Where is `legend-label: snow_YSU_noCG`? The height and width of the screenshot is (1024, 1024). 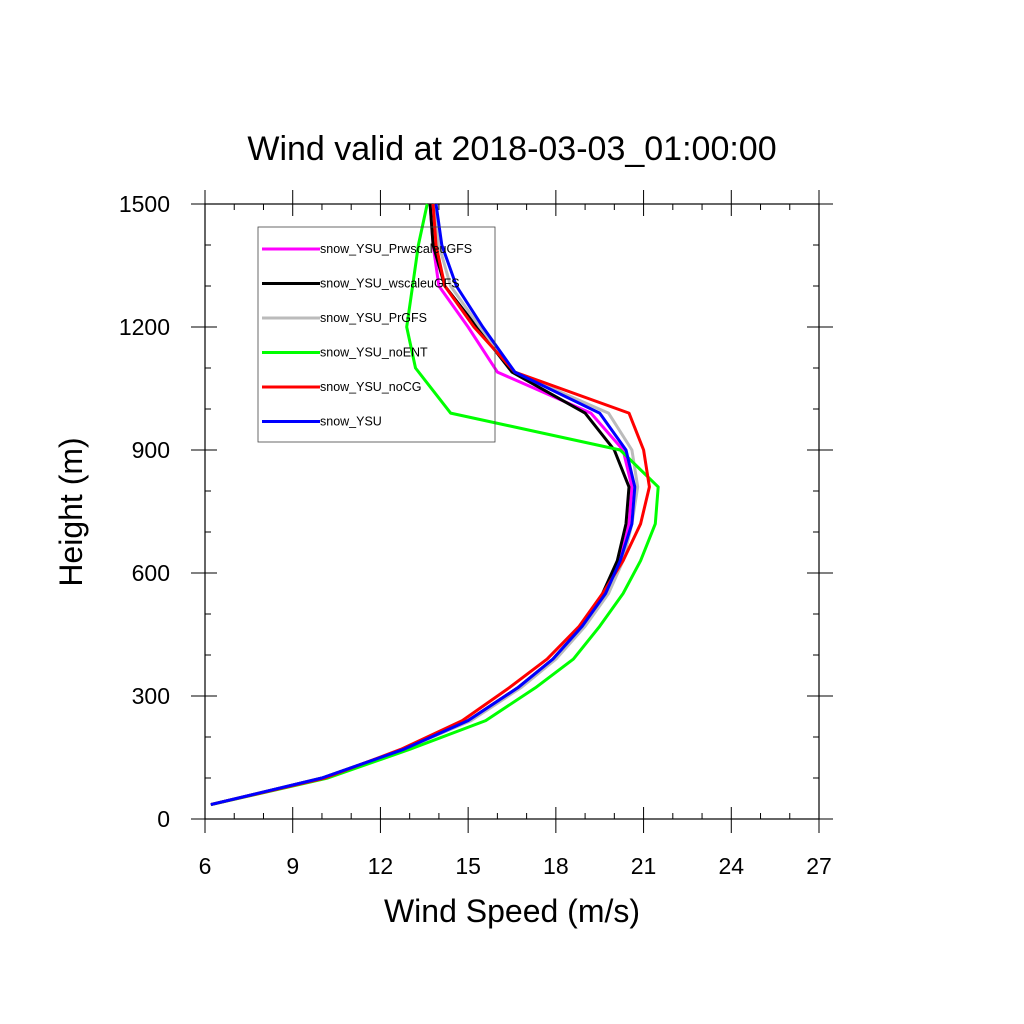
legend-label: snow_YSU_noCG is located at coordinates (370, 387).